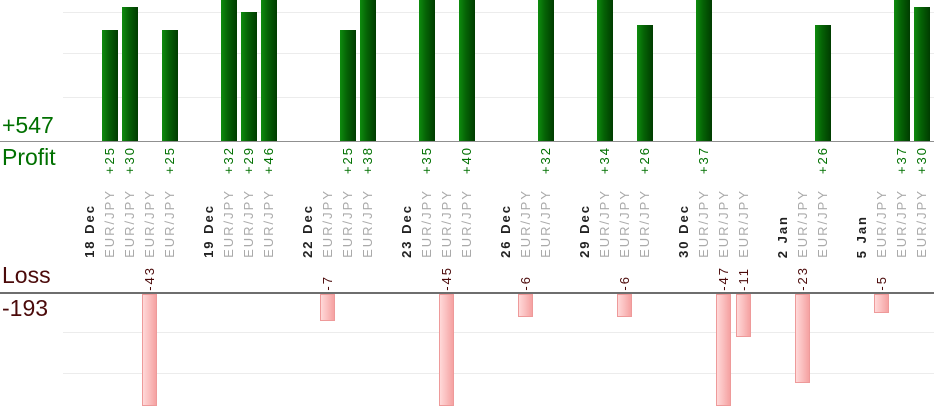 The height and width of the screenshot is (420, 934). What do you see at coordinates (624, 283) in the screenshot?
I see `loss-value-label-text: -6` at bounding box center [624, 283].